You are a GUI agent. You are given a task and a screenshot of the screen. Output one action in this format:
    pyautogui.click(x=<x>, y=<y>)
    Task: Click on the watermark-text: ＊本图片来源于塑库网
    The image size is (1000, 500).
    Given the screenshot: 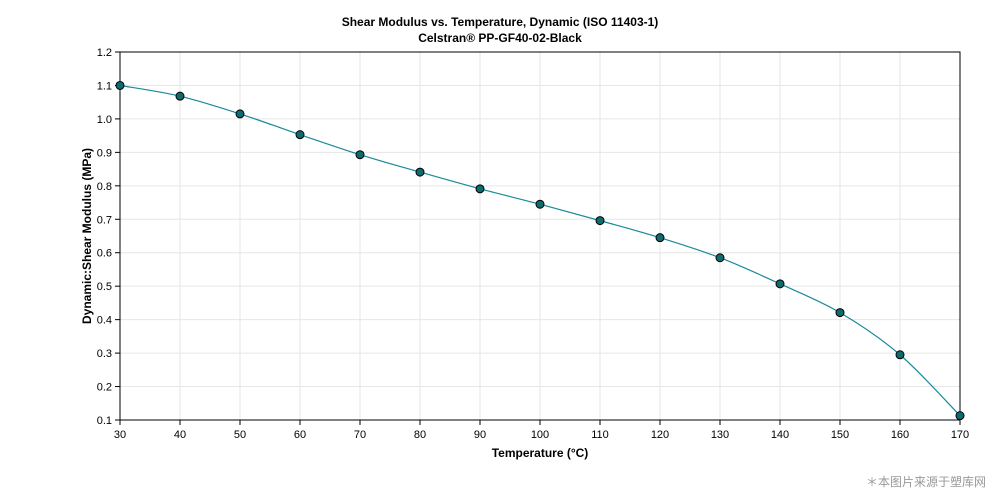 What is the action you would take?
    pyautogui.click(x=925, y=482)
    